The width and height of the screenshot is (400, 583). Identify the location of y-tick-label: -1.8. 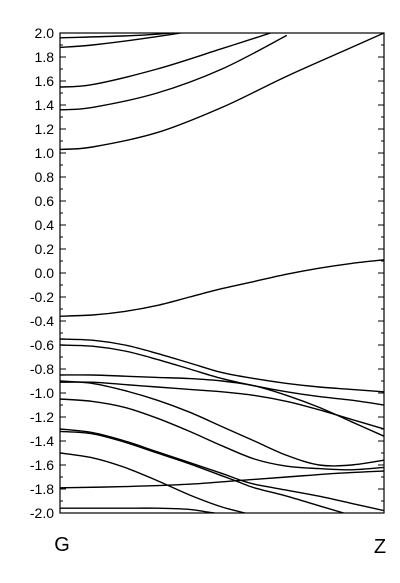
(42, 489).